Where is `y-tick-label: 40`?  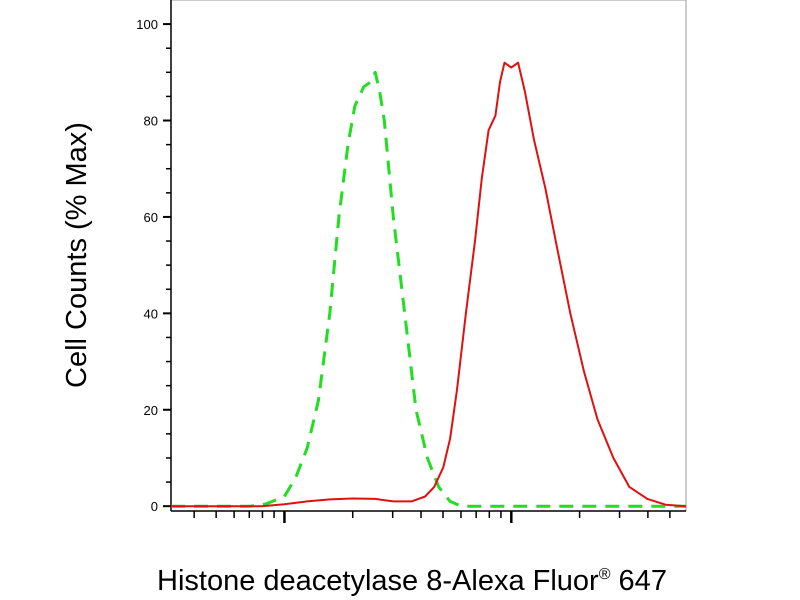 y-tick-label: 40 is located at coordinates (151, 313).